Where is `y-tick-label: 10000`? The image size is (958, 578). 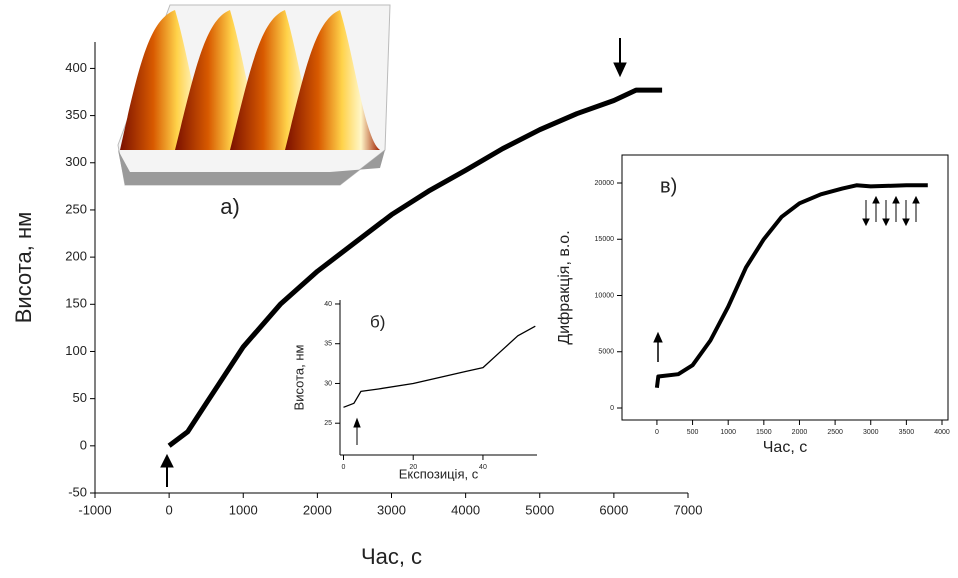
y-tick-label: 10000 is located at coordinates (605, 295).